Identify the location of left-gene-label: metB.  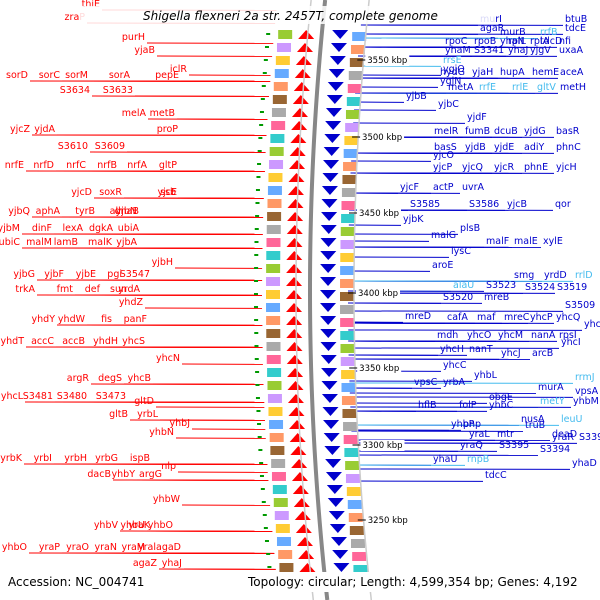
(162, 113).